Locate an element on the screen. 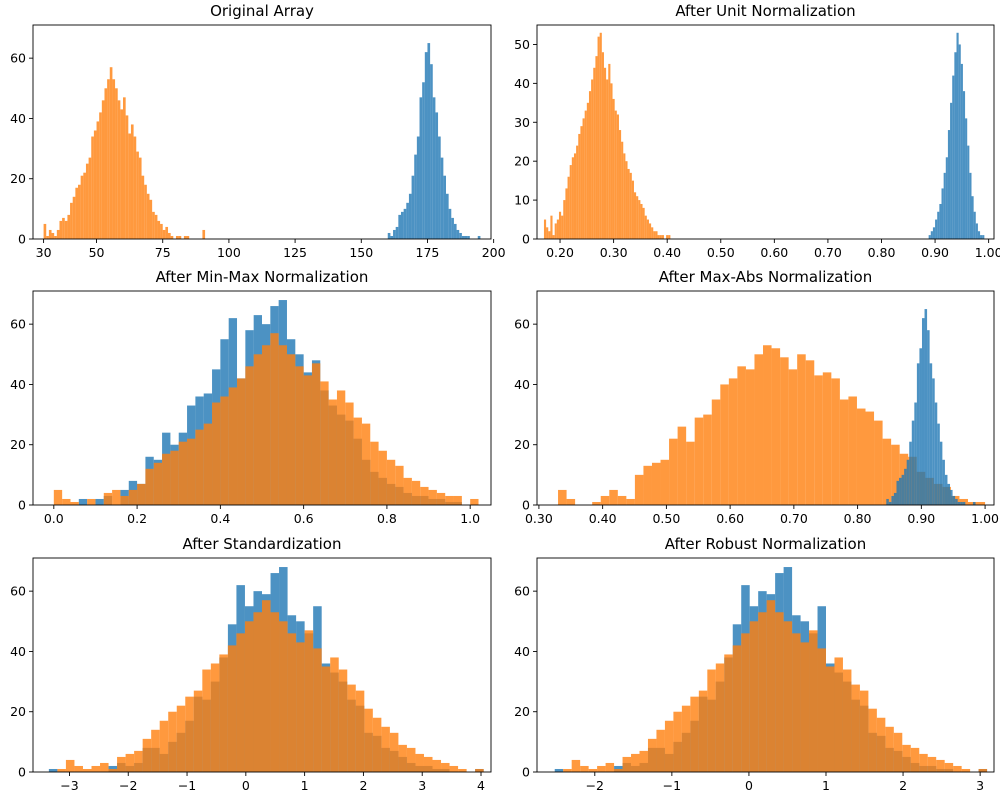  x-tick-label: 0.4 is located at coordinates (220, 518).